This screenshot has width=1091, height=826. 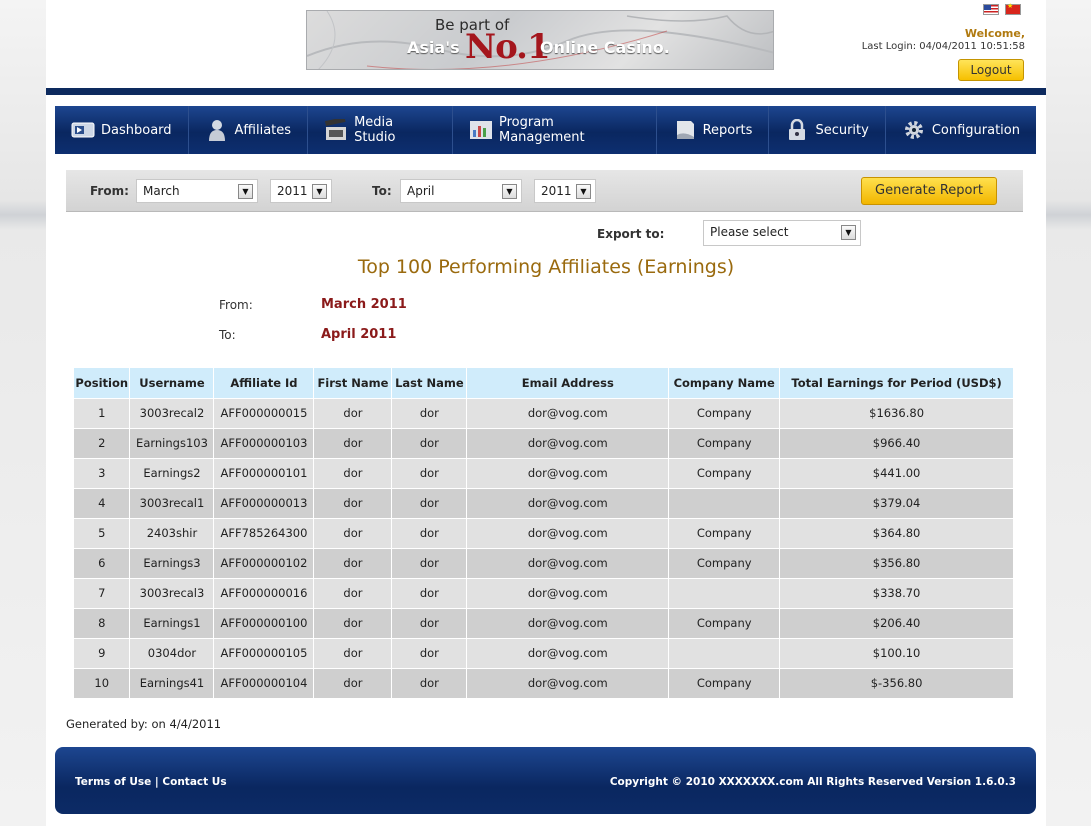 I want to click on table-cell, so click(x=724, y=502).